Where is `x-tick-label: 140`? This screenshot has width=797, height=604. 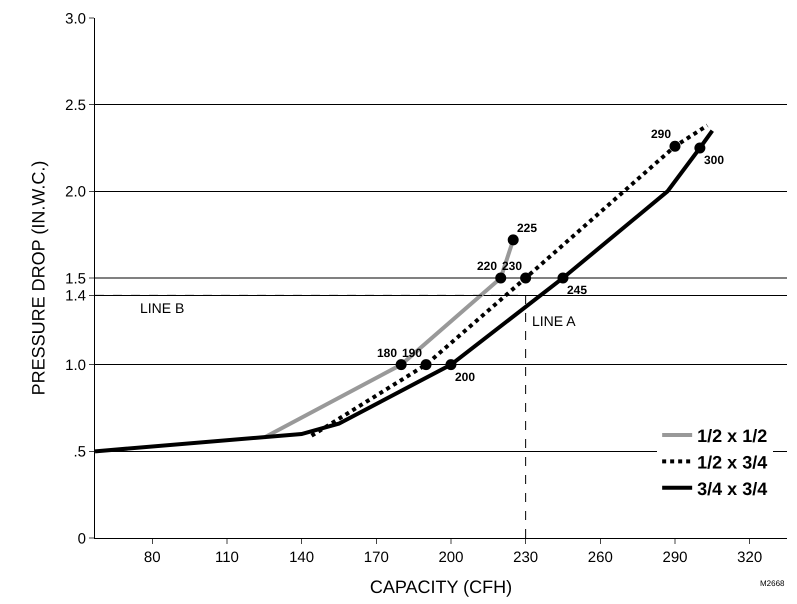
x-tick-label: 140 is located at coordinates (301, 557).